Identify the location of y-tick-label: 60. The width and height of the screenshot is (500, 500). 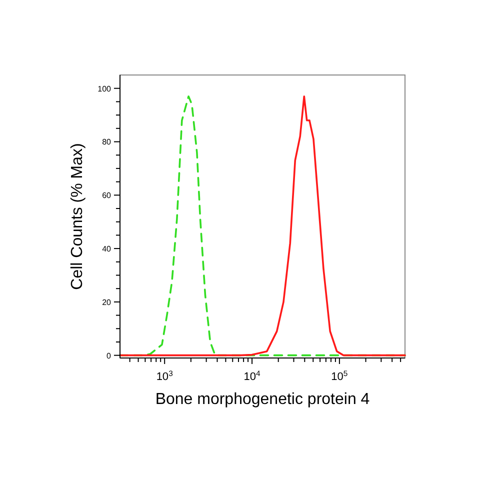
(107, 195).